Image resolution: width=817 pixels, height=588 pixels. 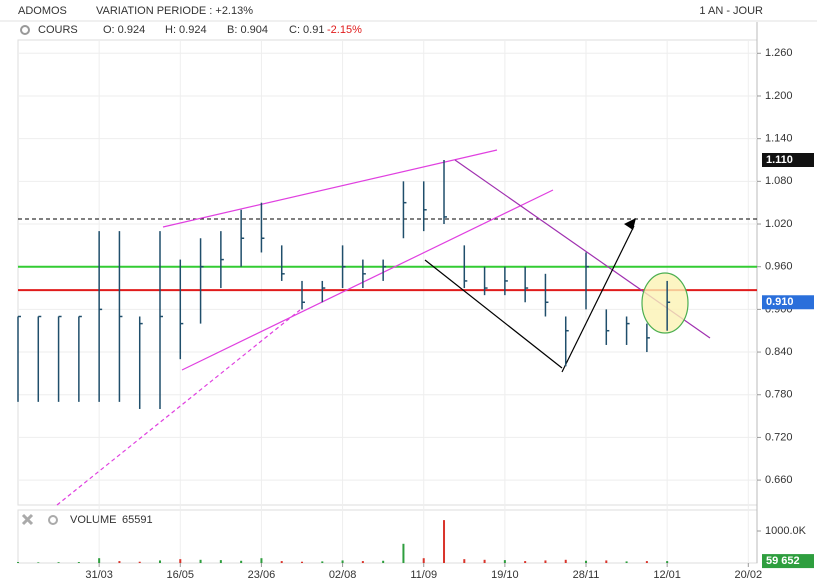 What do you see at coordinates (174, 11) in the screenshot?
I see `chart-subtitle: VARIATION PERIODE : +2.13%` at bounding box center [174, 11].